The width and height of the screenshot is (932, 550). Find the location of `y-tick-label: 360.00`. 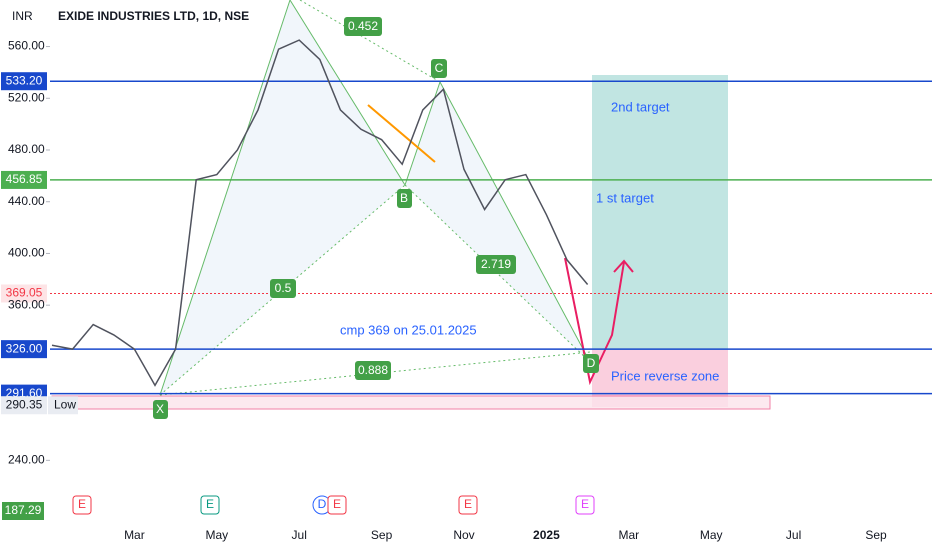

y-tick-label: 360.00 is located at coordinates (26, 304).